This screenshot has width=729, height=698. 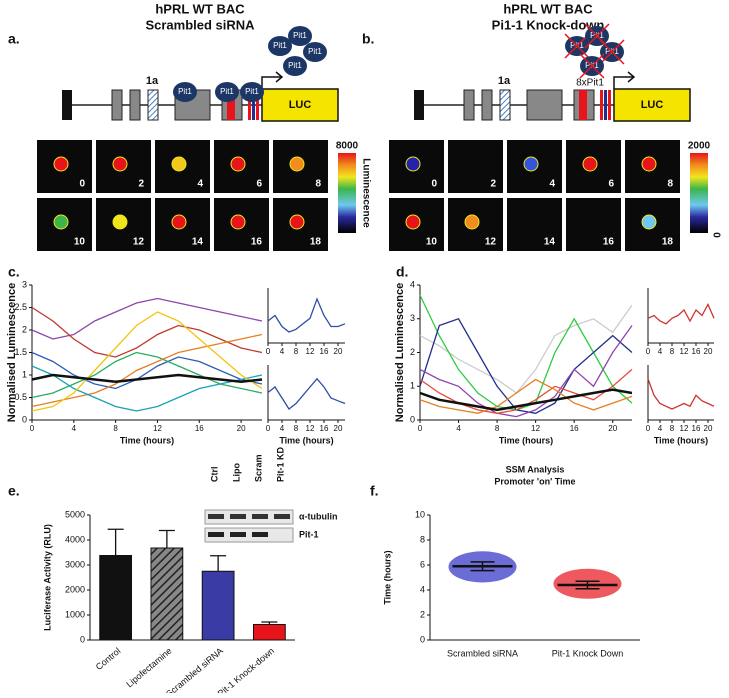 I want to click on x-tick-label: Control, so click(x=108, y=659).